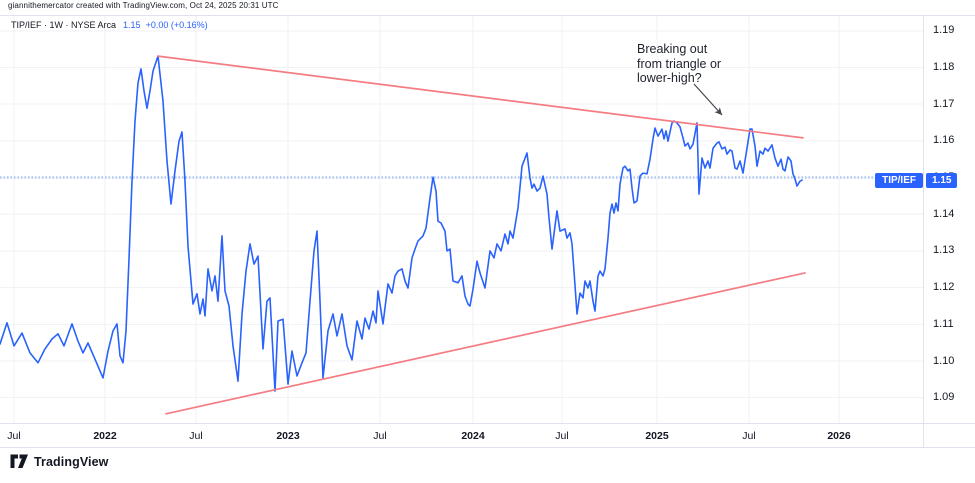  Describe the element at coordinates (944, 397) in the screenshot. I see `price-axis-label: 1.09` at that location.